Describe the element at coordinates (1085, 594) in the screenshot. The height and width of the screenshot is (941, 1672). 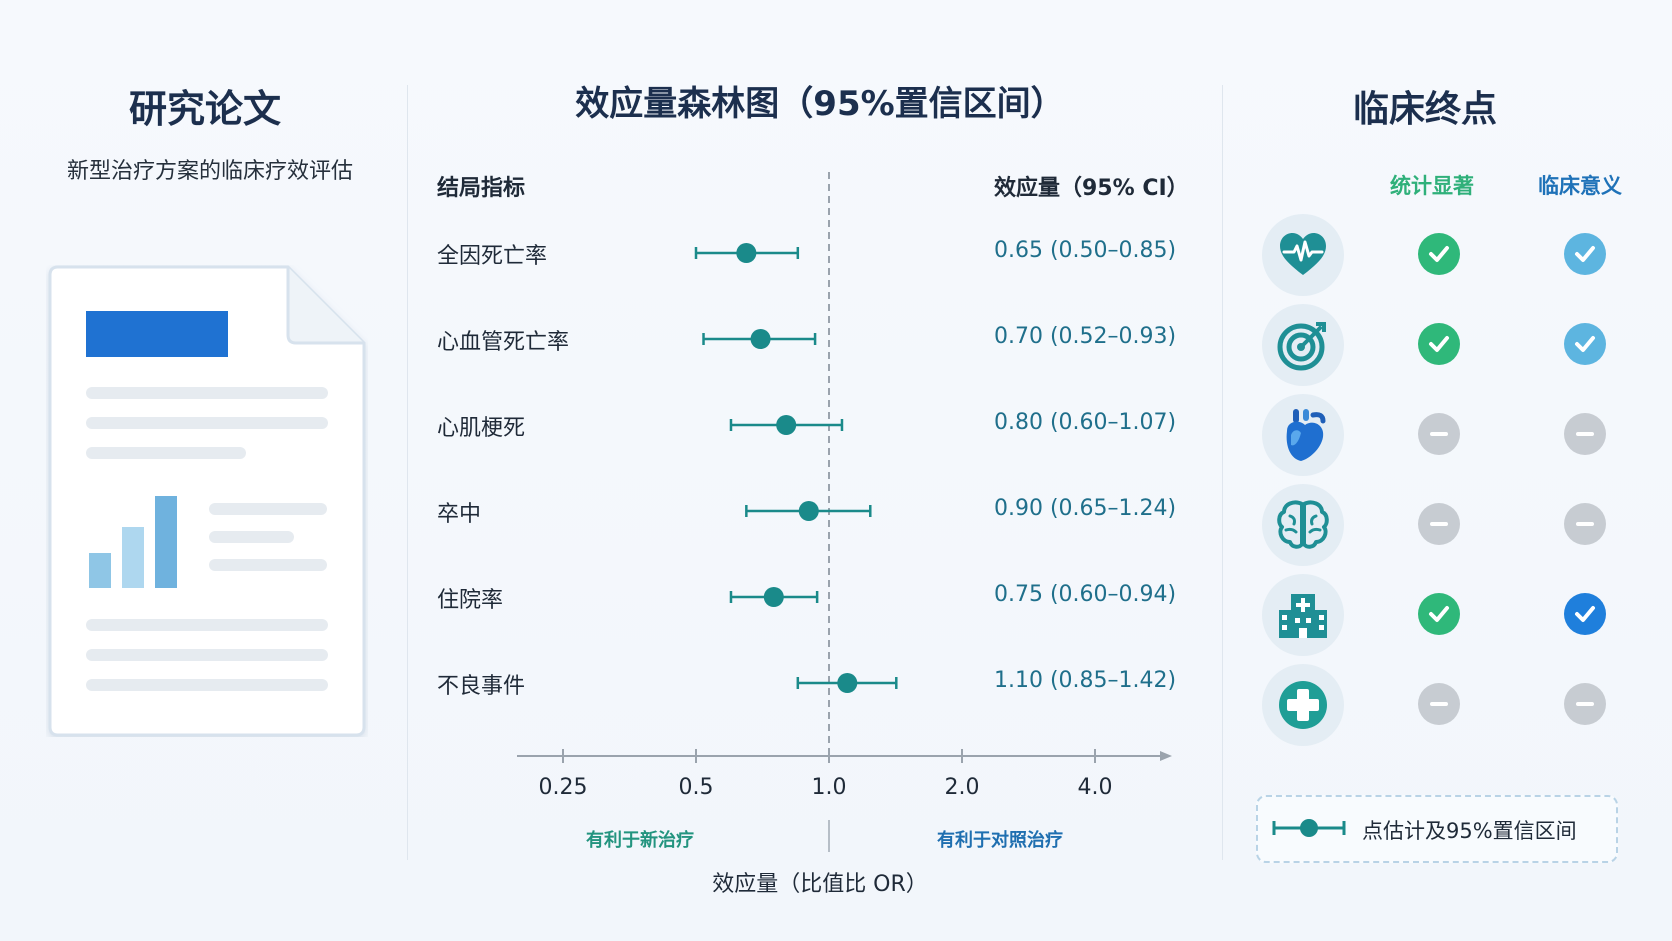
I see `effect-value: 0.75 (0.60–0.94)` at that location.